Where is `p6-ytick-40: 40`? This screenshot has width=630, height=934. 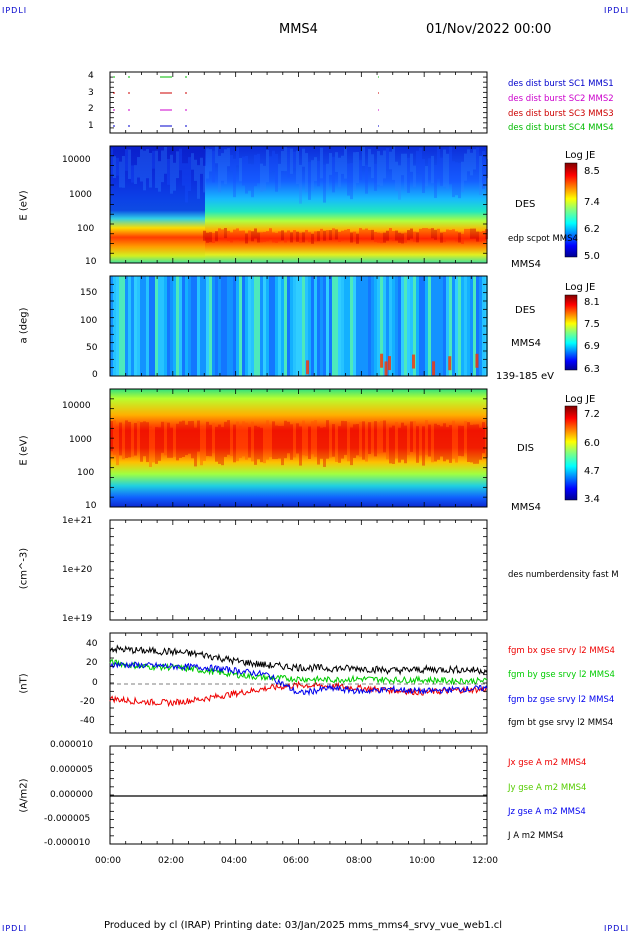 p6-ytick-40: 40 is located at coordinates (92, 644).